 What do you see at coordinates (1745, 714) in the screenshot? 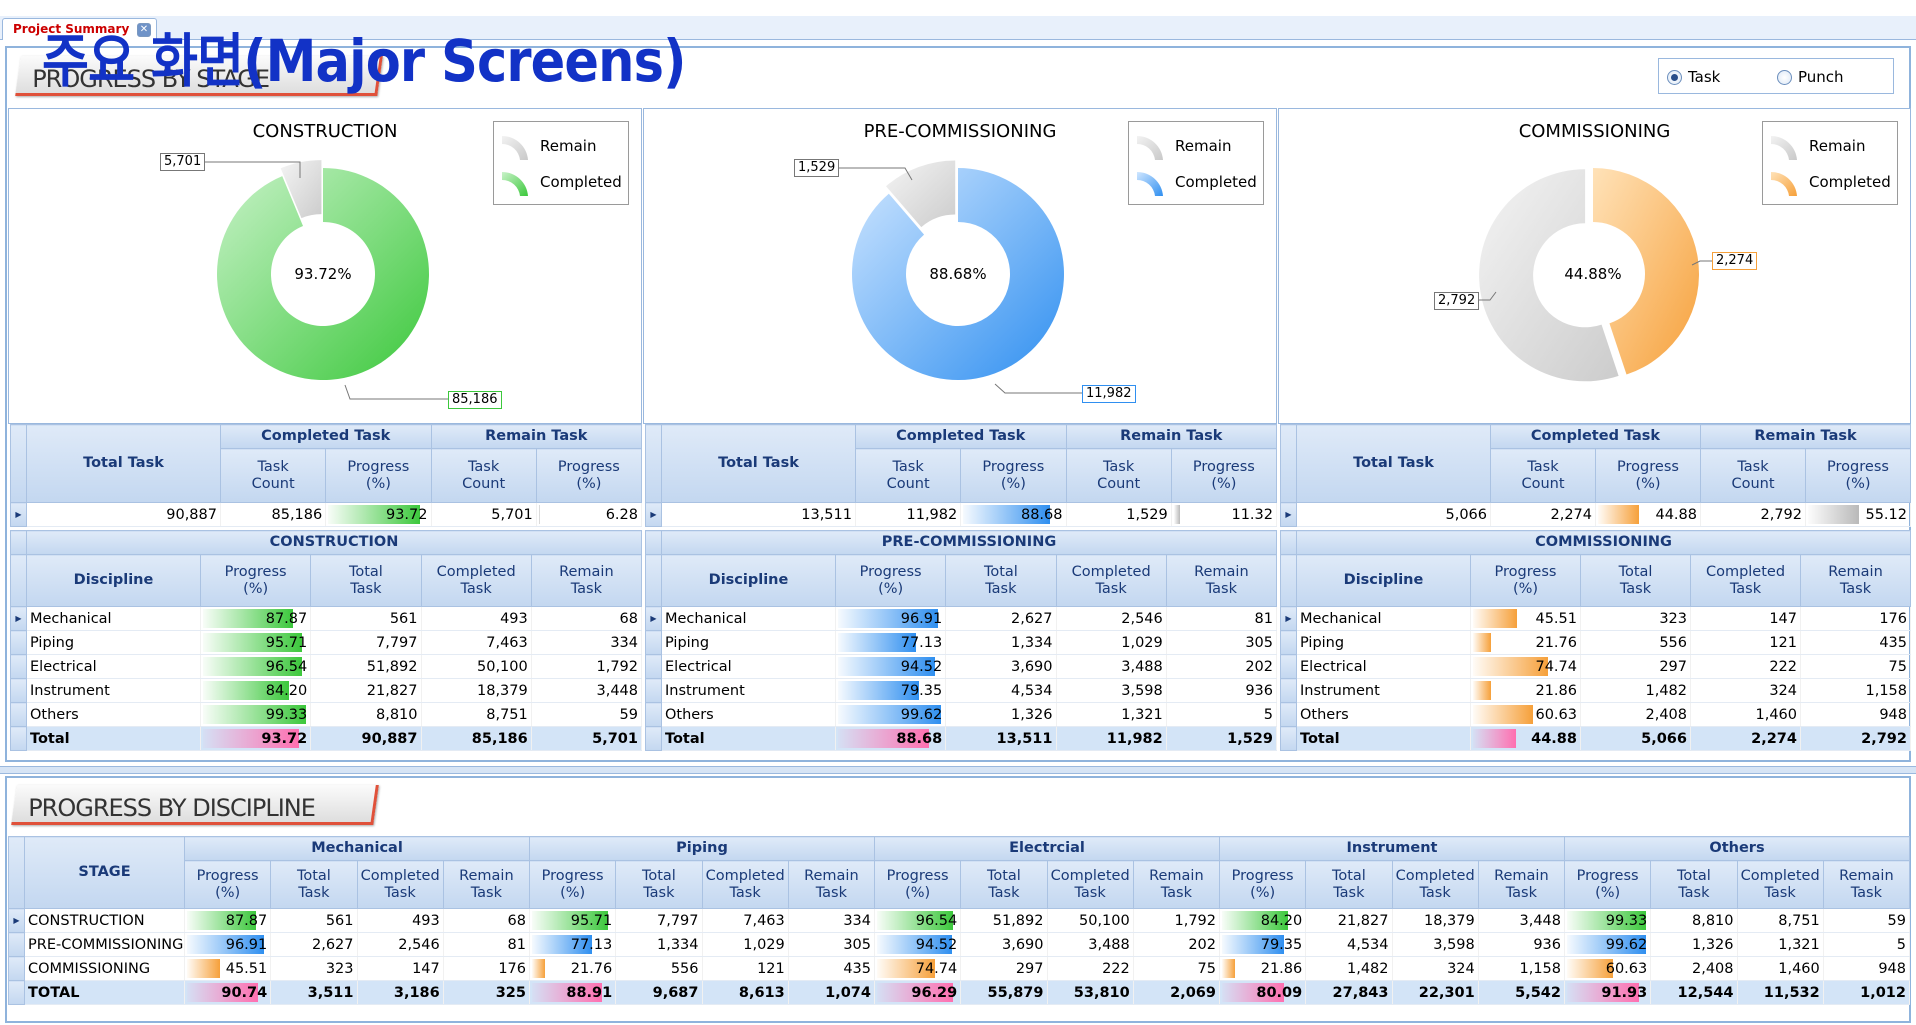
I see `cell-completed: 1,460` at bounding box center [1745, 714].